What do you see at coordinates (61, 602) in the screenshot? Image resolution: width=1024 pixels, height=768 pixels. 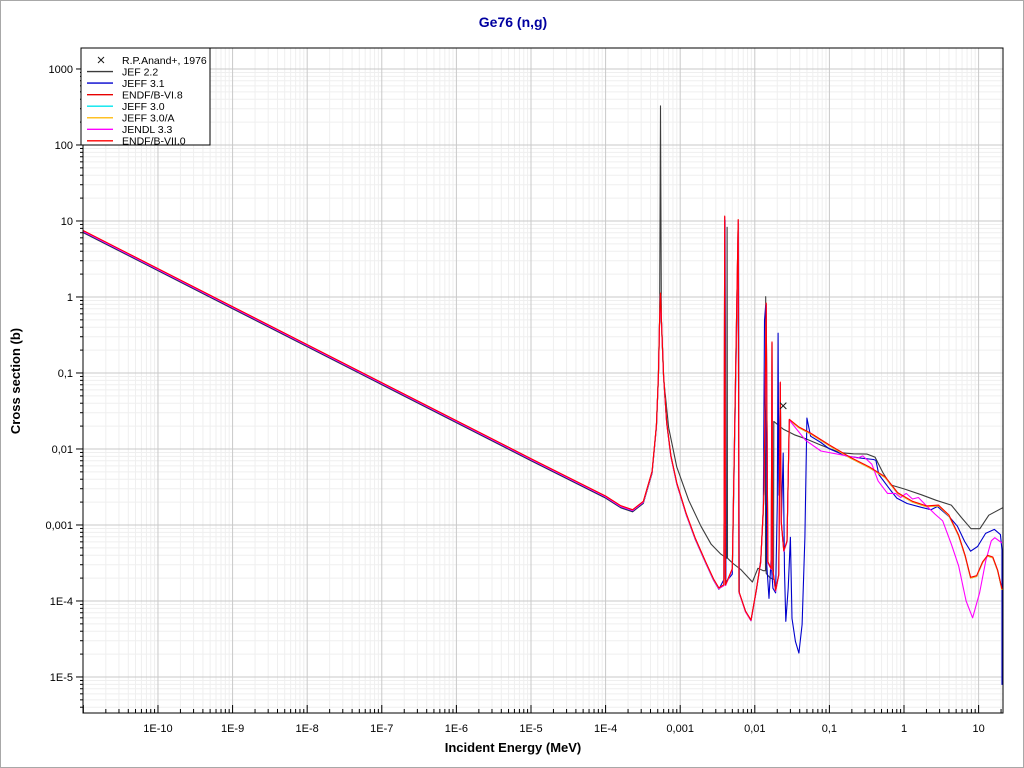 I see `y-tick-label: 1E-4` at bounding box center [61, 602].